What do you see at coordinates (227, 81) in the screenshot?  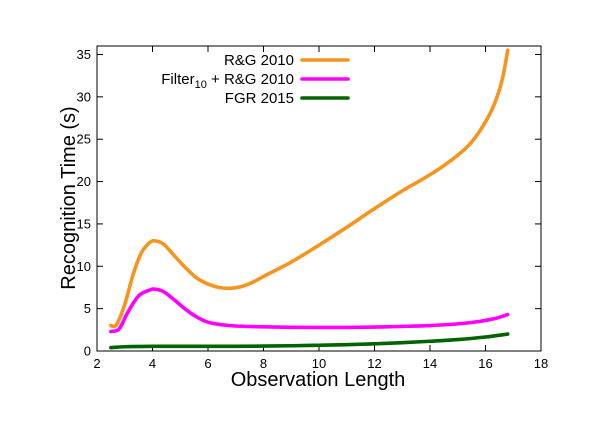 I see `legend-label-filter10-rg-2010: Filter10 + R&G 2010` at bounding box center [227, 81].